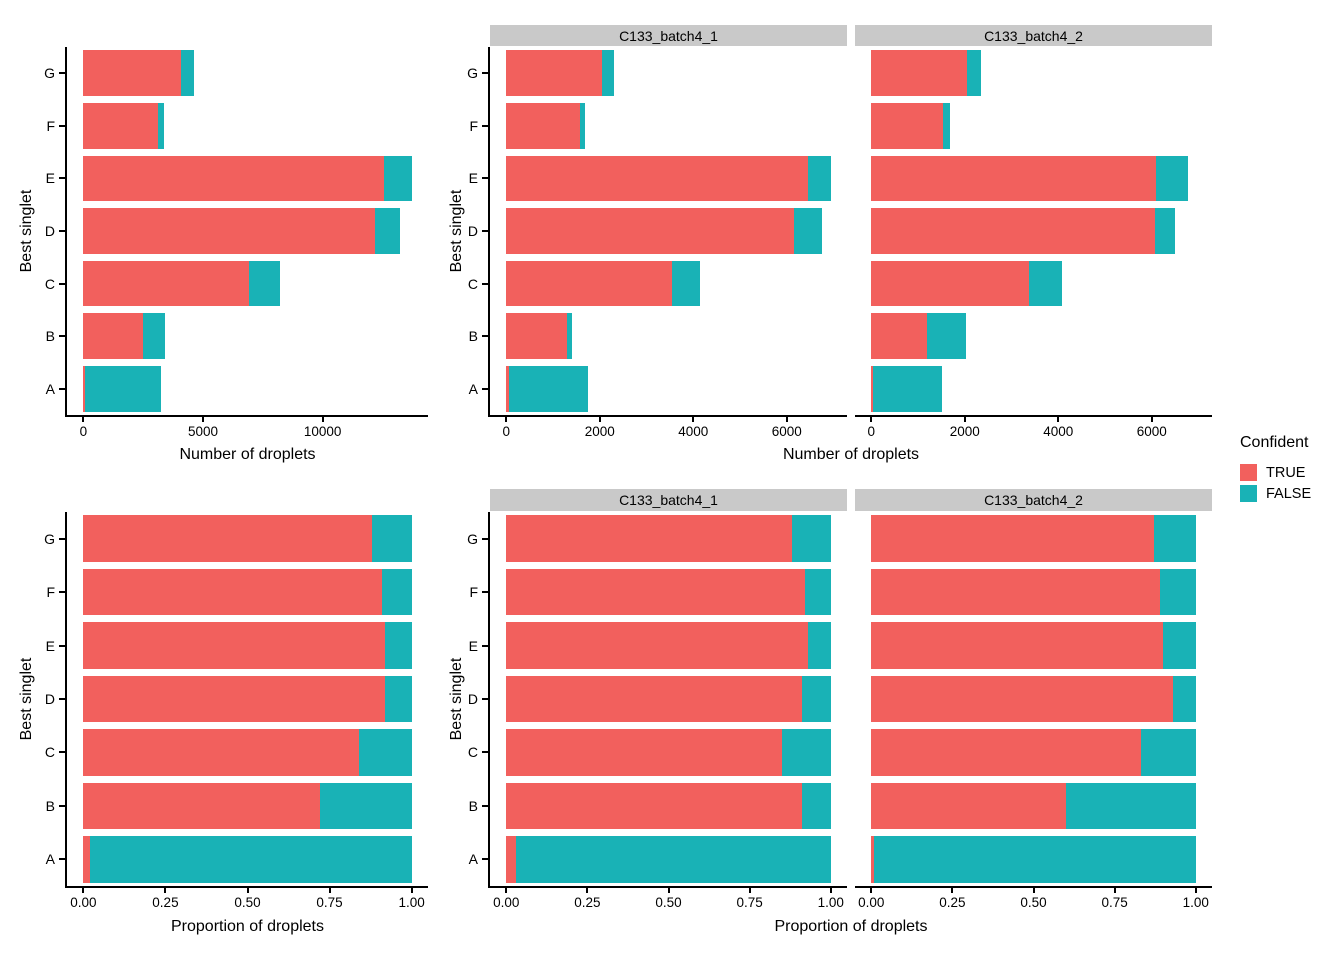 This screenshot has width=1344, height=960. I want to click on x-tick-label: 6000, so click(786, 431).